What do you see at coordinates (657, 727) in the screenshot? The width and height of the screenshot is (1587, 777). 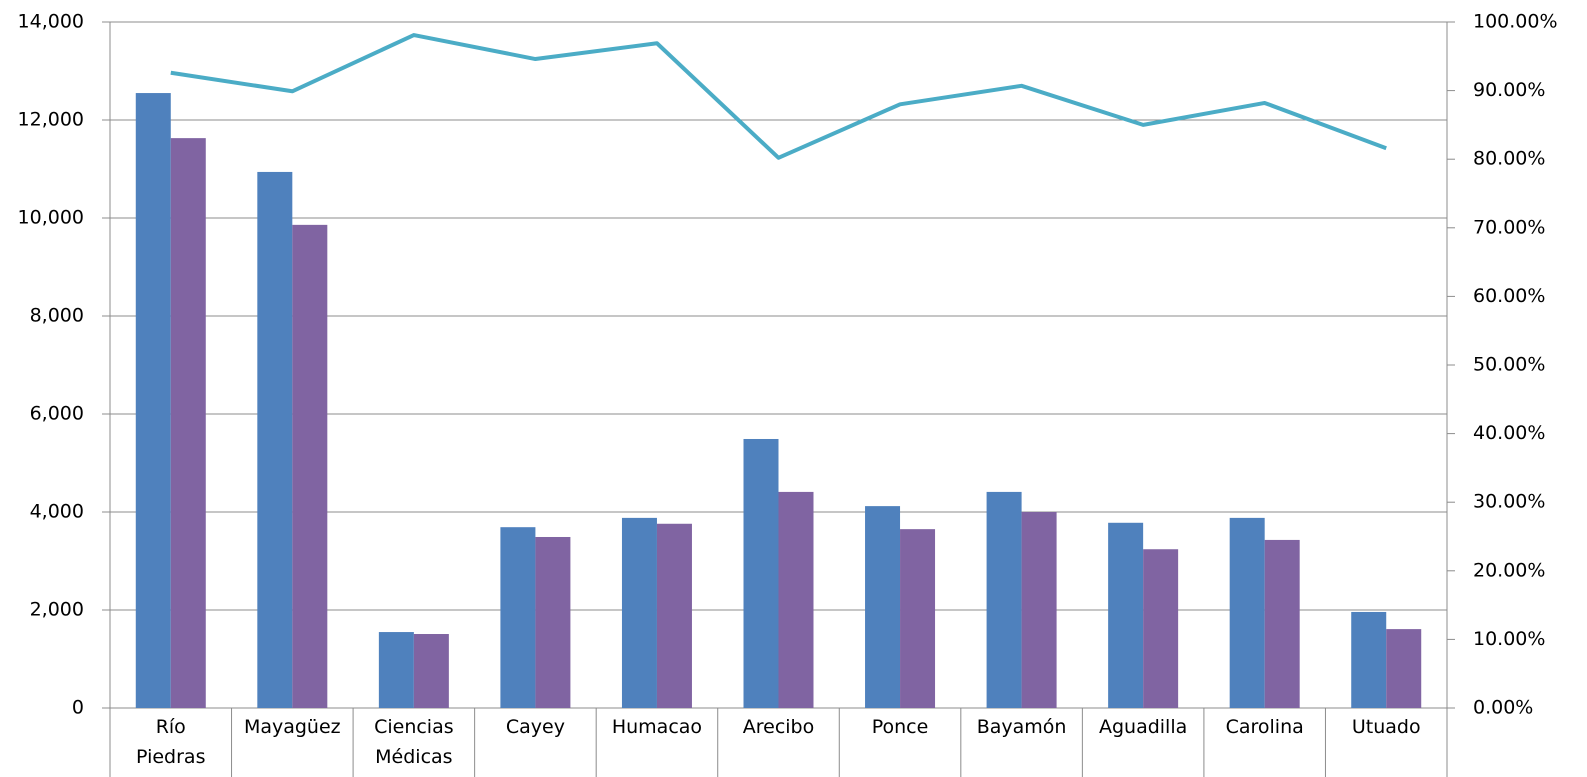 I see `x-tick-label: Humacao` at bounding box center [657, 727].